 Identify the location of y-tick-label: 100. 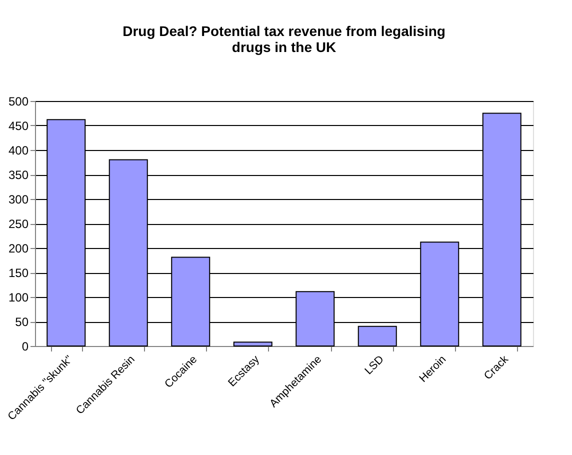
(18, 297).